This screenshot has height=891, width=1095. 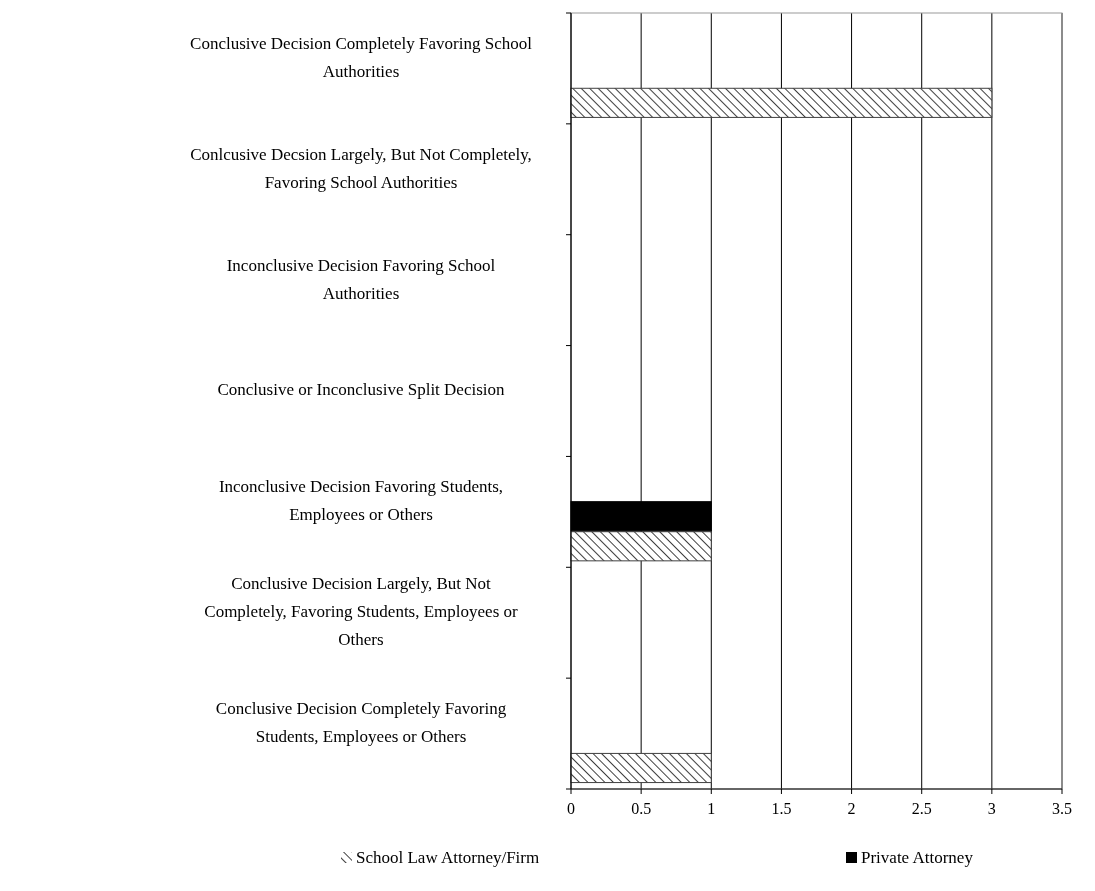 I want to click on y-tick-label: Conclusive Decision Largely, But Not Completely, Favoring Students, Employees or Others, so click(x=361, y=612).